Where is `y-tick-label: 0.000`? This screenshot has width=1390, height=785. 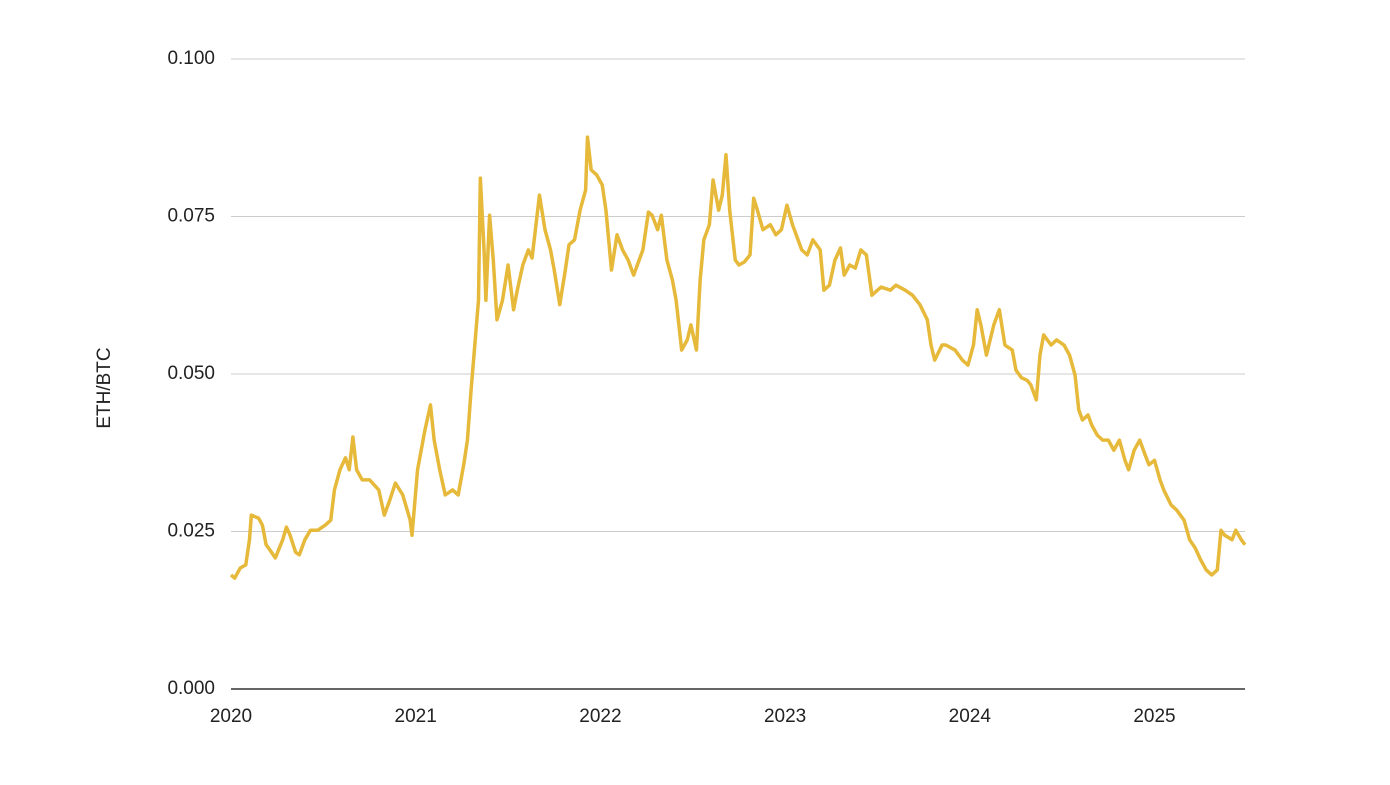
y-tick-label: 0.000 is located at coordinates (191, 688).